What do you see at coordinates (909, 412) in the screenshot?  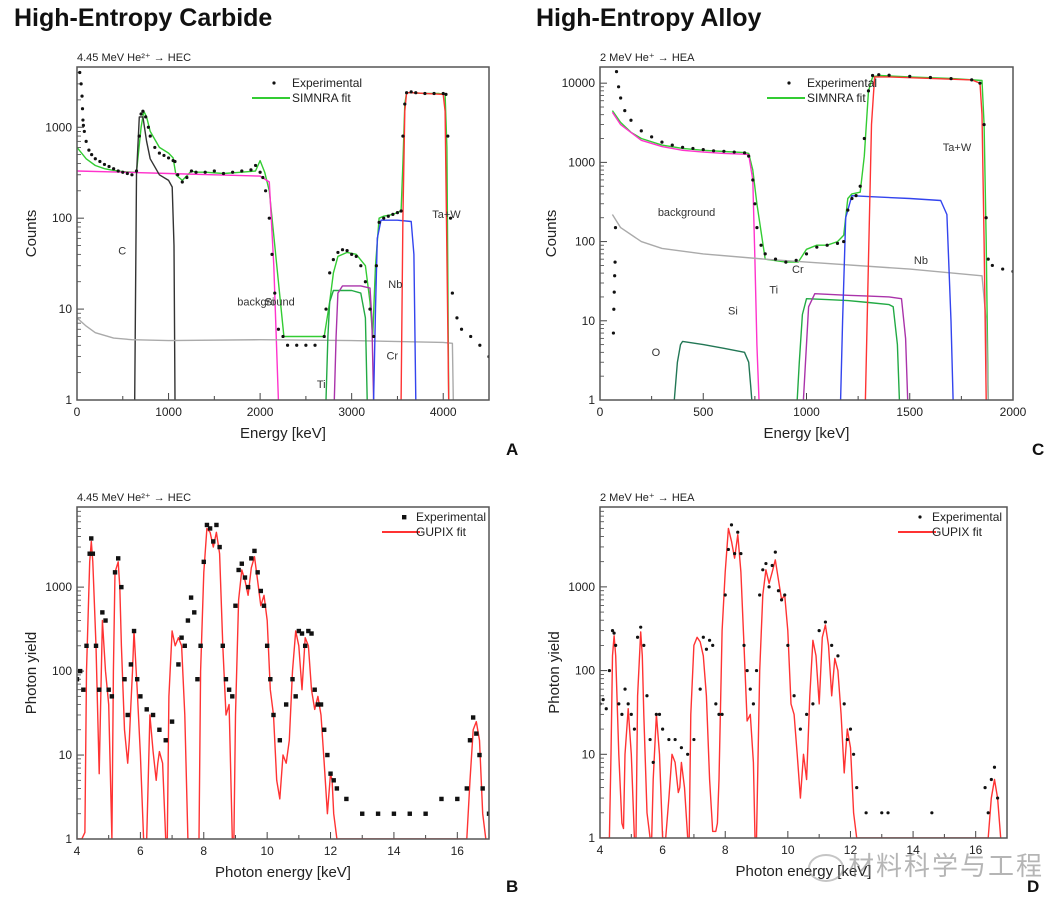 I see `x-tick-label: 1500` at bounding box center [909, 412].